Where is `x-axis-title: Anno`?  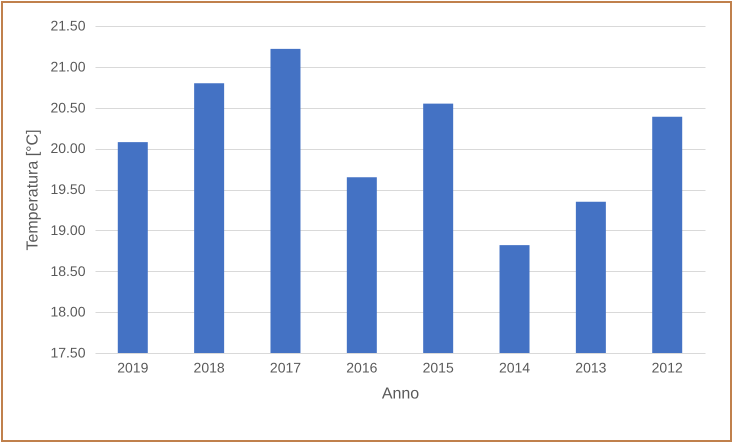 x-axis-title: Anno is located at coordinates (401, 394).